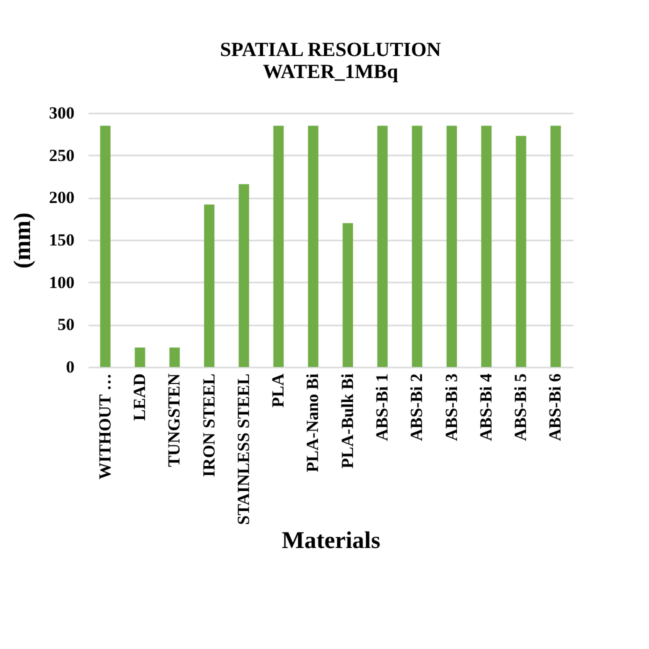 The height and width of the screenshot is (649, 649). I want to click on y-tick-label: 150, so click(61, 240).